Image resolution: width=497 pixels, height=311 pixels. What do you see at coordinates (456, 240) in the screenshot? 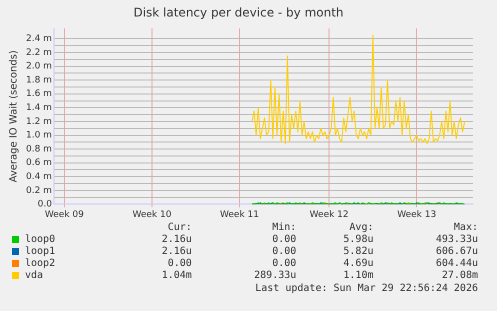
I see `text: 493.33u` at bounding box center [456, 240].